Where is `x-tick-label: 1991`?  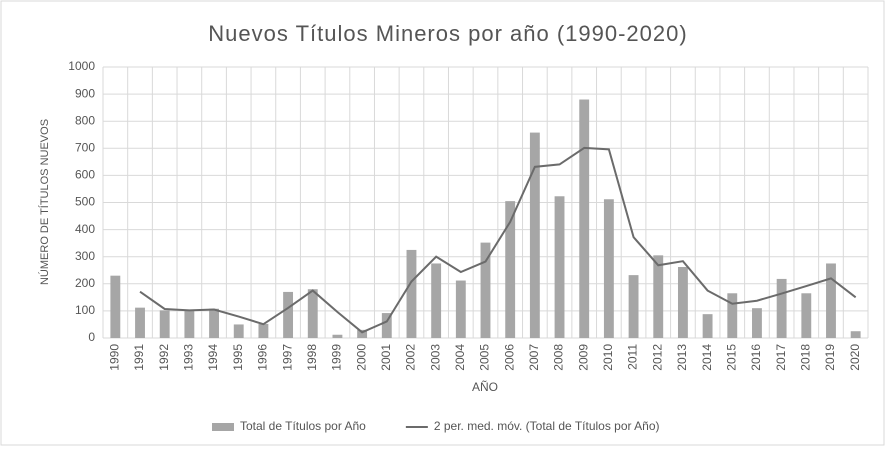
x-tick-label: 1991 is located at coordinates (139, 357).